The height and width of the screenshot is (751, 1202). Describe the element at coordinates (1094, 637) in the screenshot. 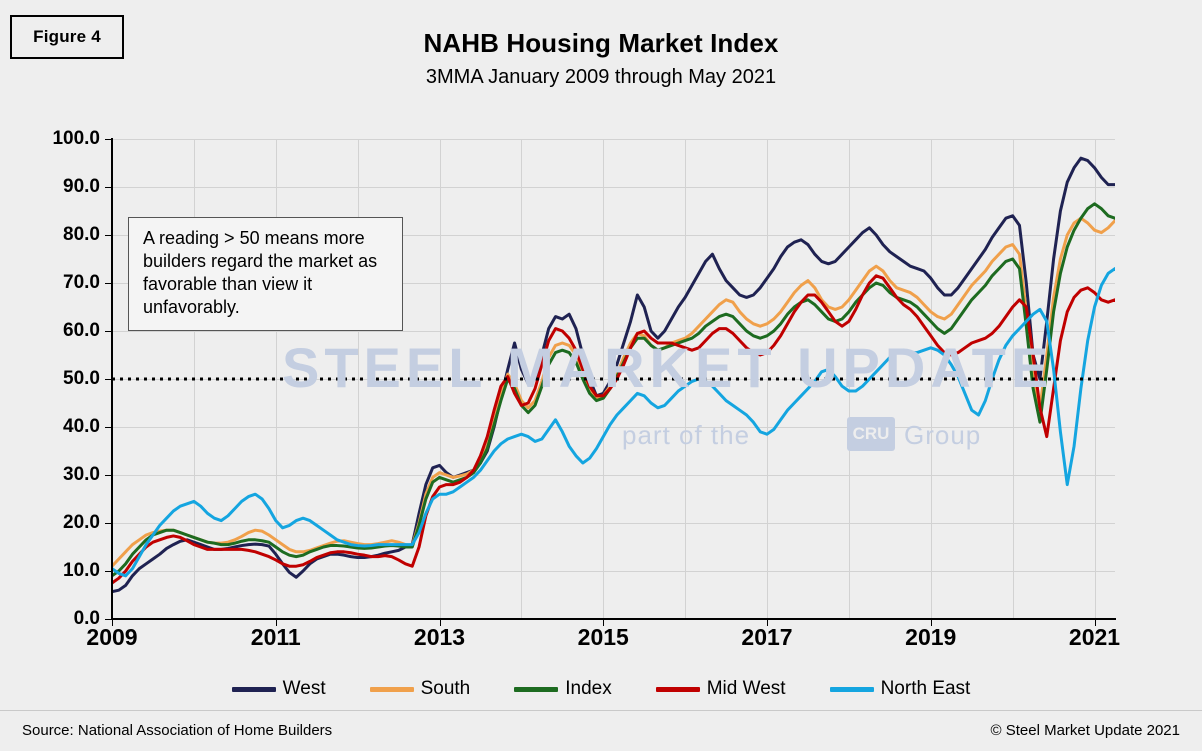

I see `x-tick-label: 2021` at that location.